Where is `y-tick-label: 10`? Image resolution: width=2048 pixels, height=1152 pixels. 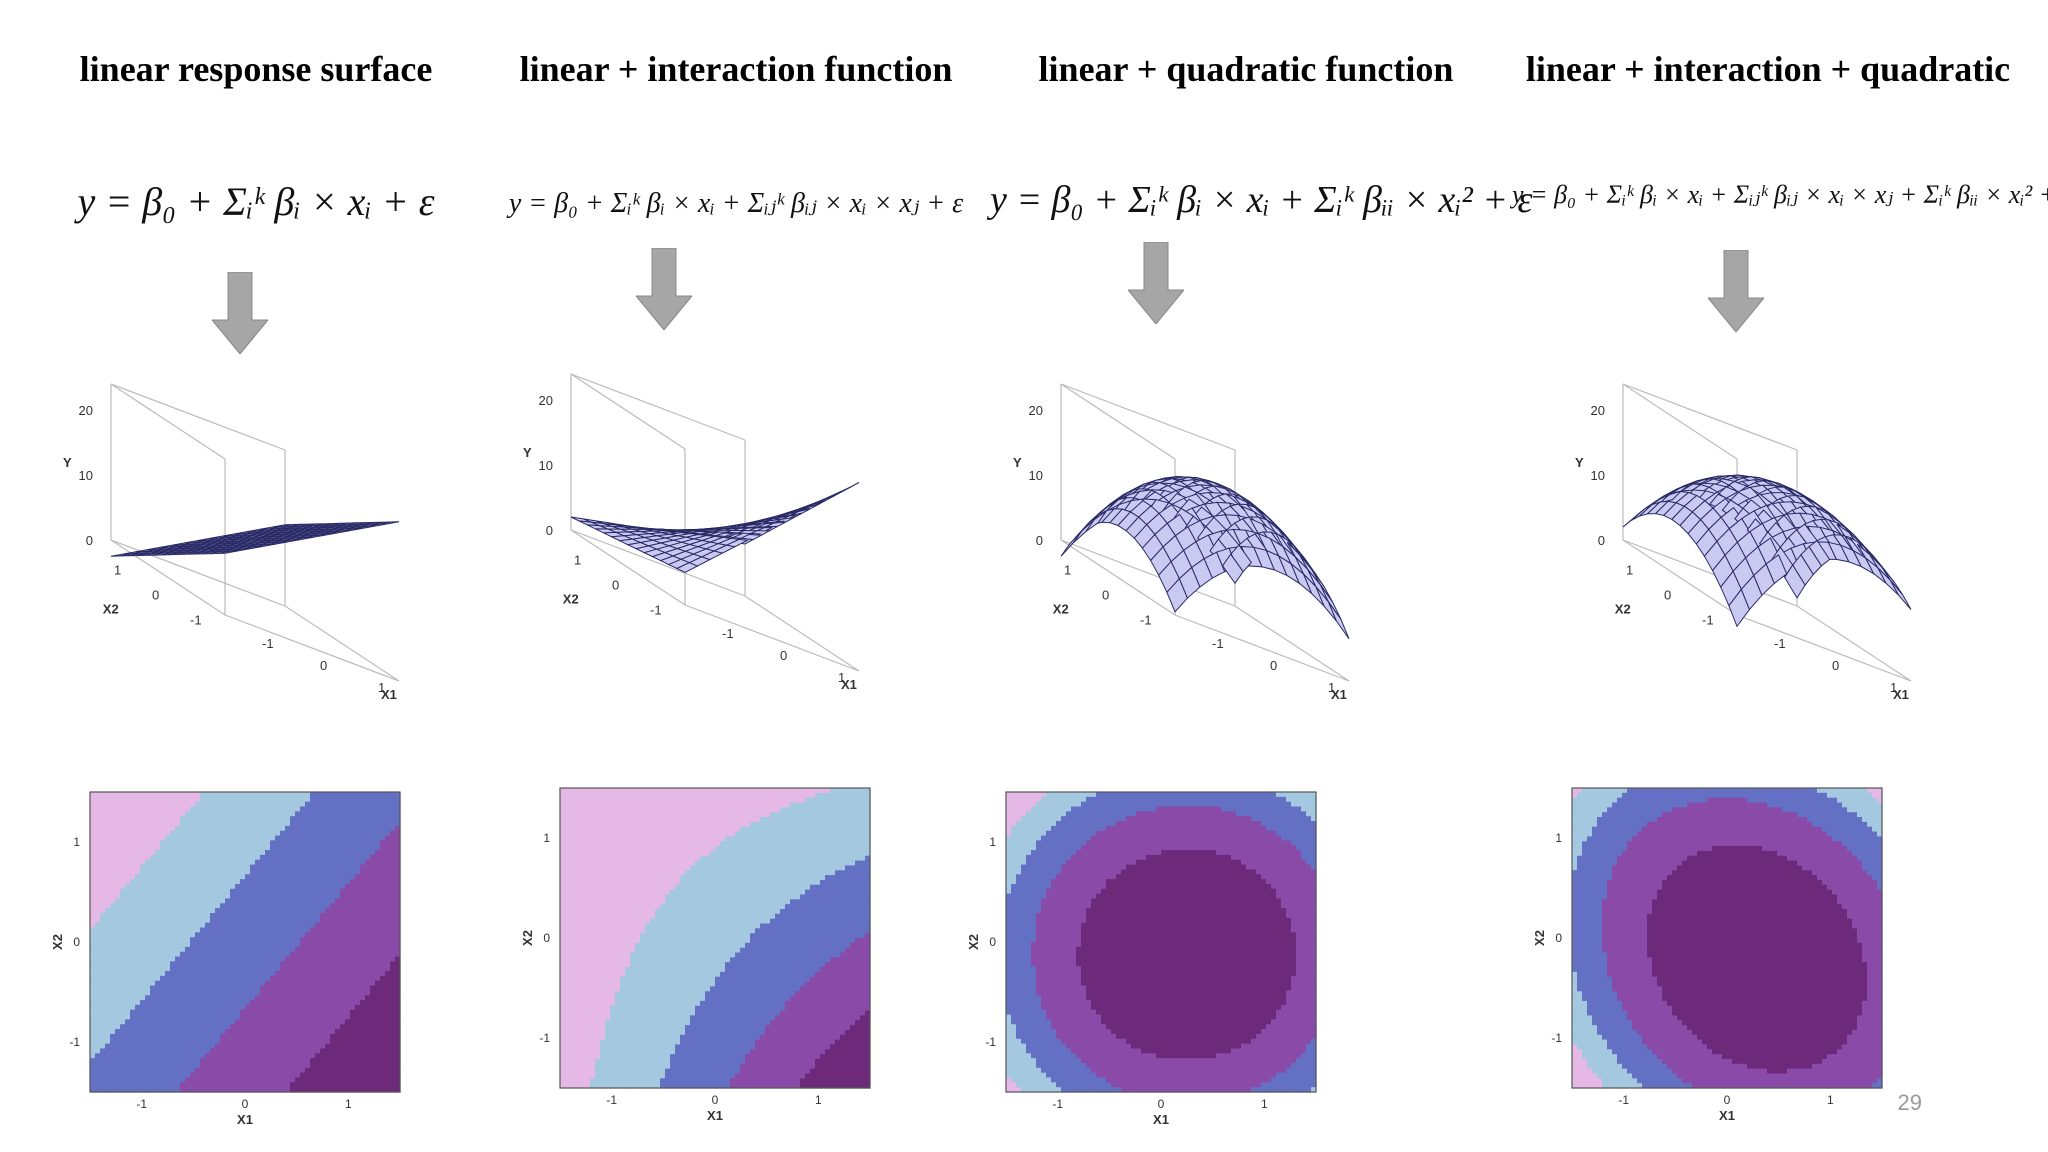
y-tick-label: 10 is located at coordinates (546, 465).